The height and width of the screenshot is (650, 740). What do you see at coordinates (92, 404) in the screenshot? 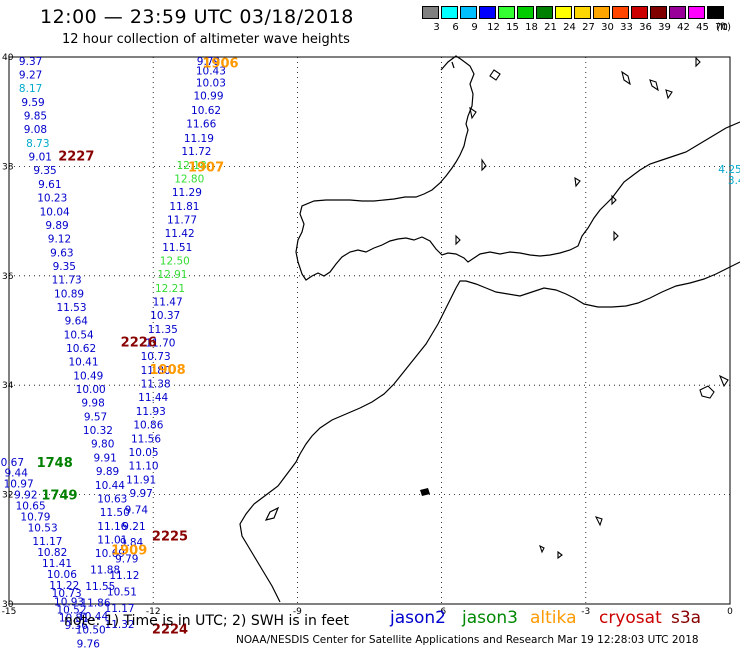
I see `wave-height-value: 9.98` at bounding box center [92, 404].